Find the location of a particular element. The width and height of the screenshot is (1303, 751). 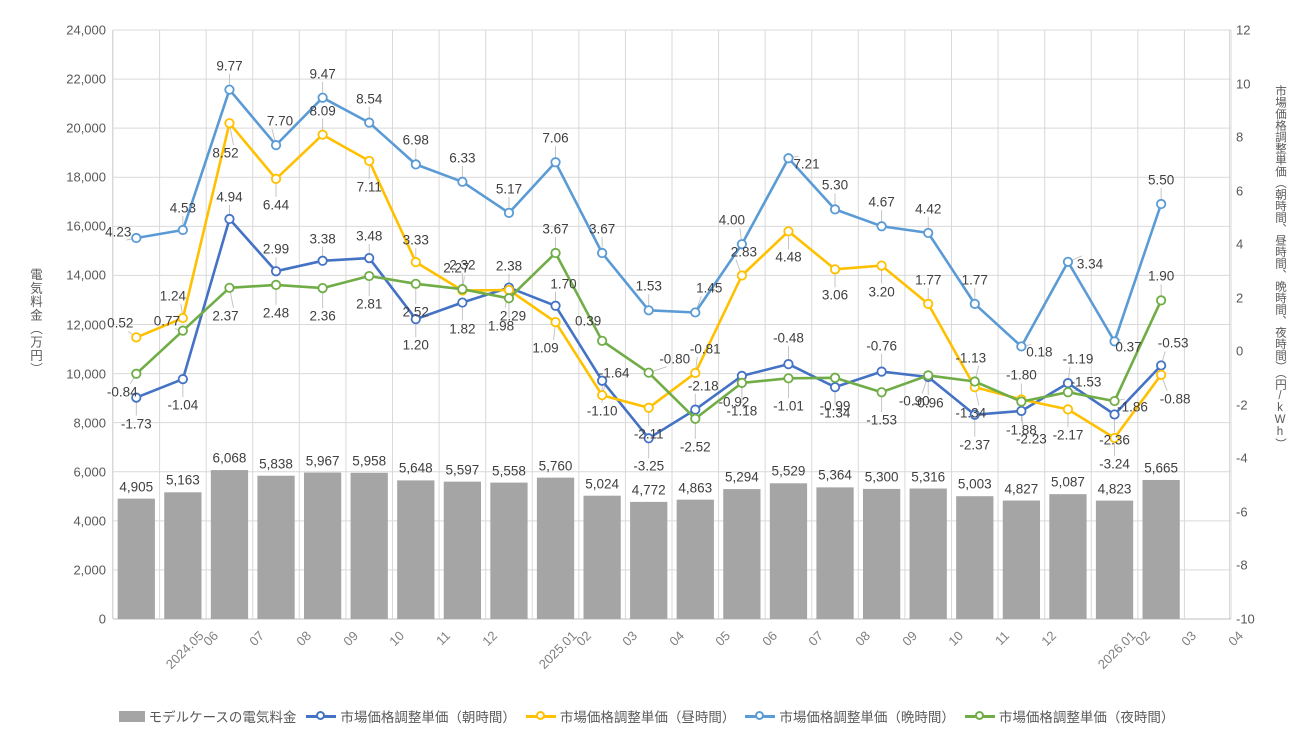

y-axis-right-tick-label: 6 is located at coordinates (1240, 191).